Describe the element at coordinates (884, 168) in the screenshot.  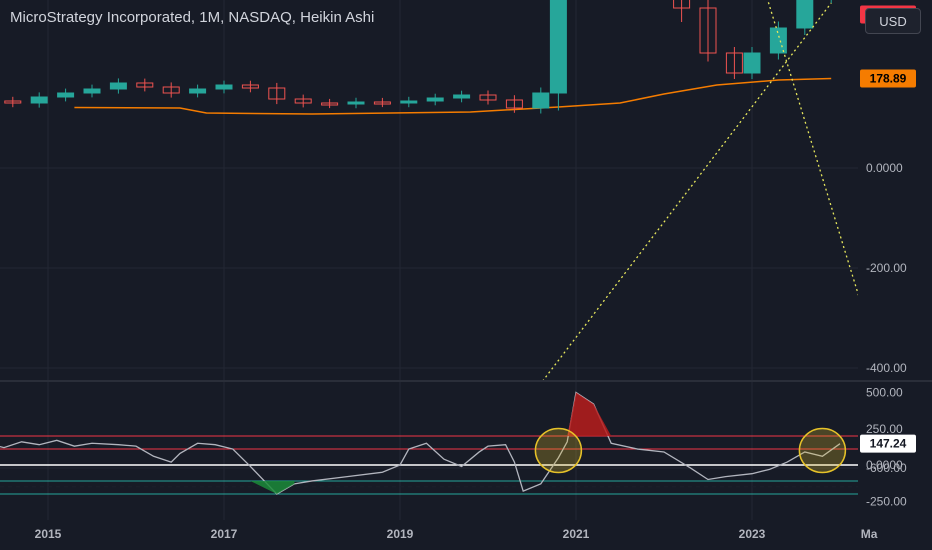
I see `y-tick-label: 0.0000` at that location.